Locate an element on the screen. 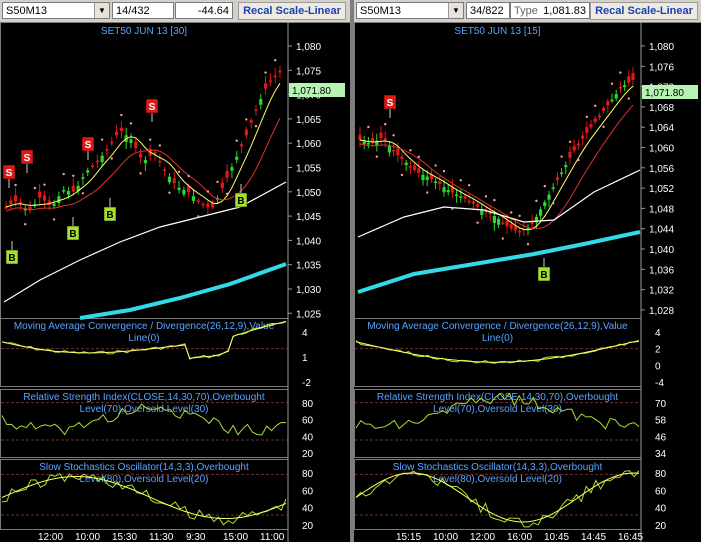  signal-label: S is located at coordinates (9, 173).